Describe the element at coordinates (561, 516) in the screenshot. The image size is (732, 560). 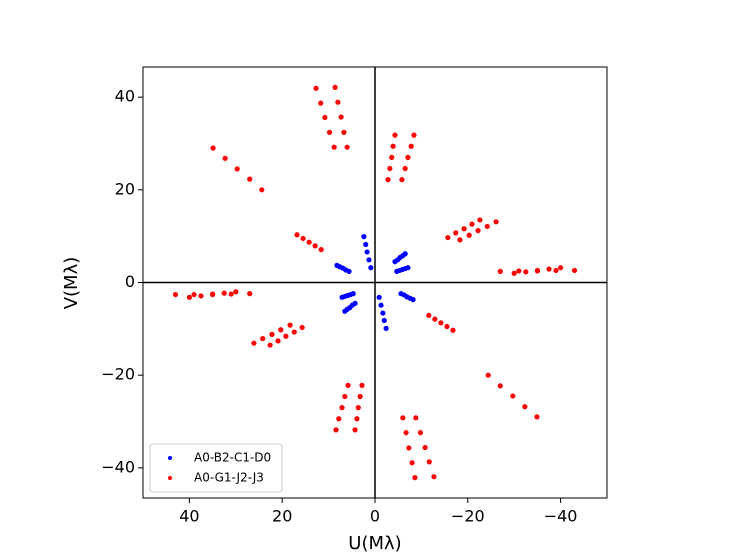
I see `x-tick-label: −40` at that location.